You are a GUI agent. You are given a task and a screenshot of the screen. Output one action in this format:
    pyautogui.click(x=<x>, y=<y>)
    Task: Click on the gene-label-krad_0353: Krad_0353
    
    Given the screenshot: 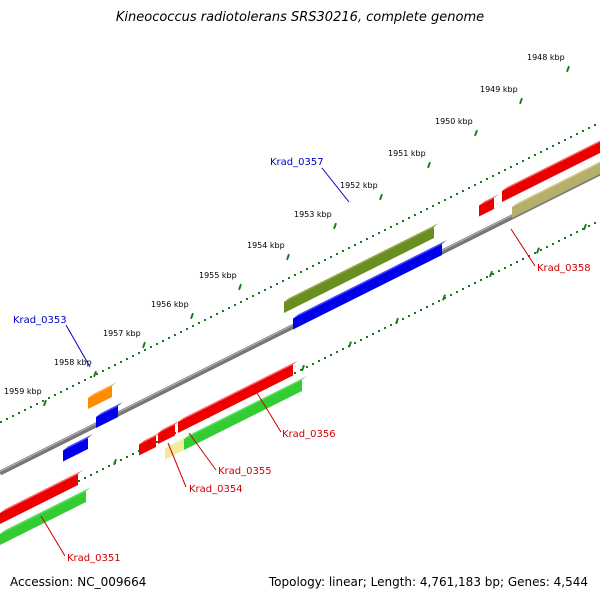 What is the action you would take?
    pyautogui.click(x=52, y=341)
    